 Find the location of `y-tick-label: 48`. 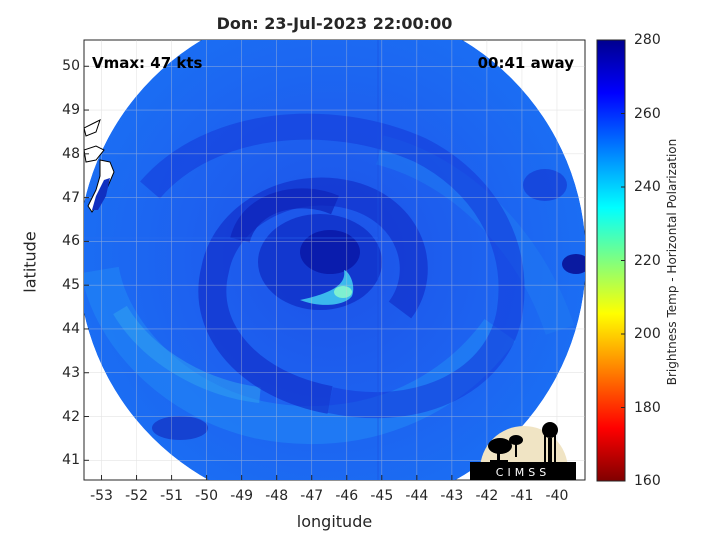

y-tick-label: 48 is located at coordinates (71, 153).